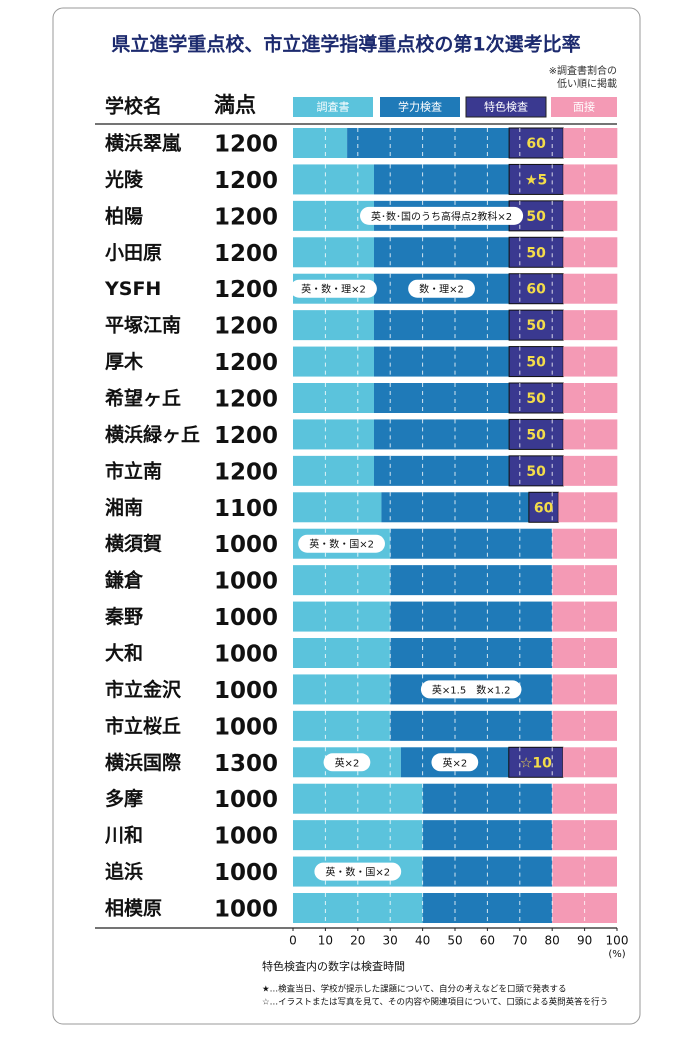 The width and height of the screenshot is (685, 1043). Describe the element at coordinates (143, 689) in the screenshot. I see `category-label: 市立金沢` at that location.